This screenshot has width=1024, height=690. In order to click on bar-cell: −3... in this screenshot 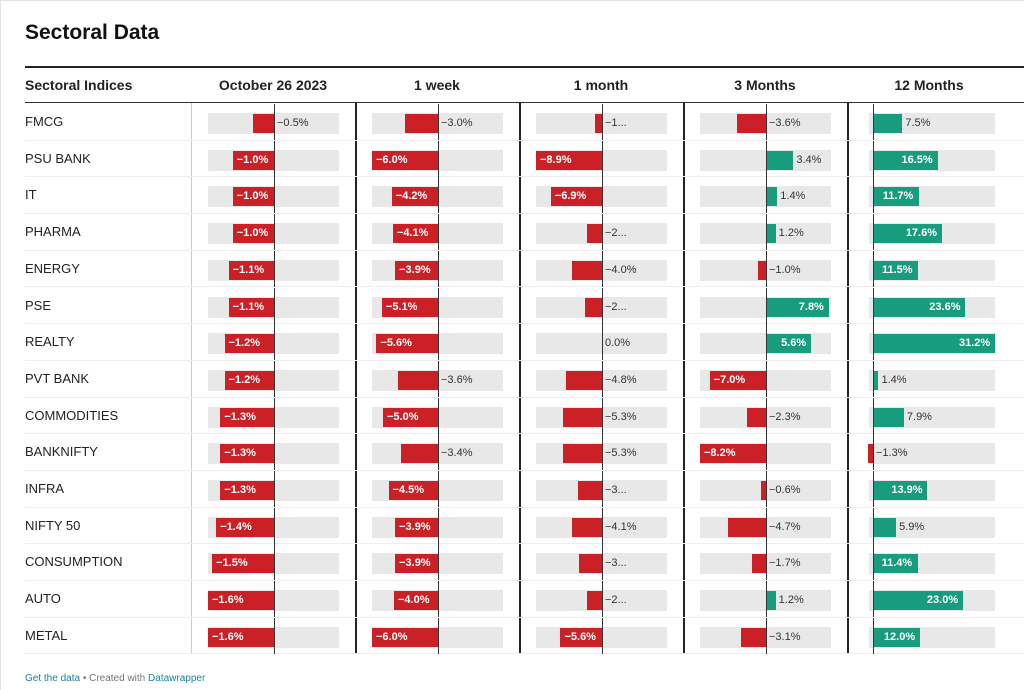, I will do `click(601, 562)`.